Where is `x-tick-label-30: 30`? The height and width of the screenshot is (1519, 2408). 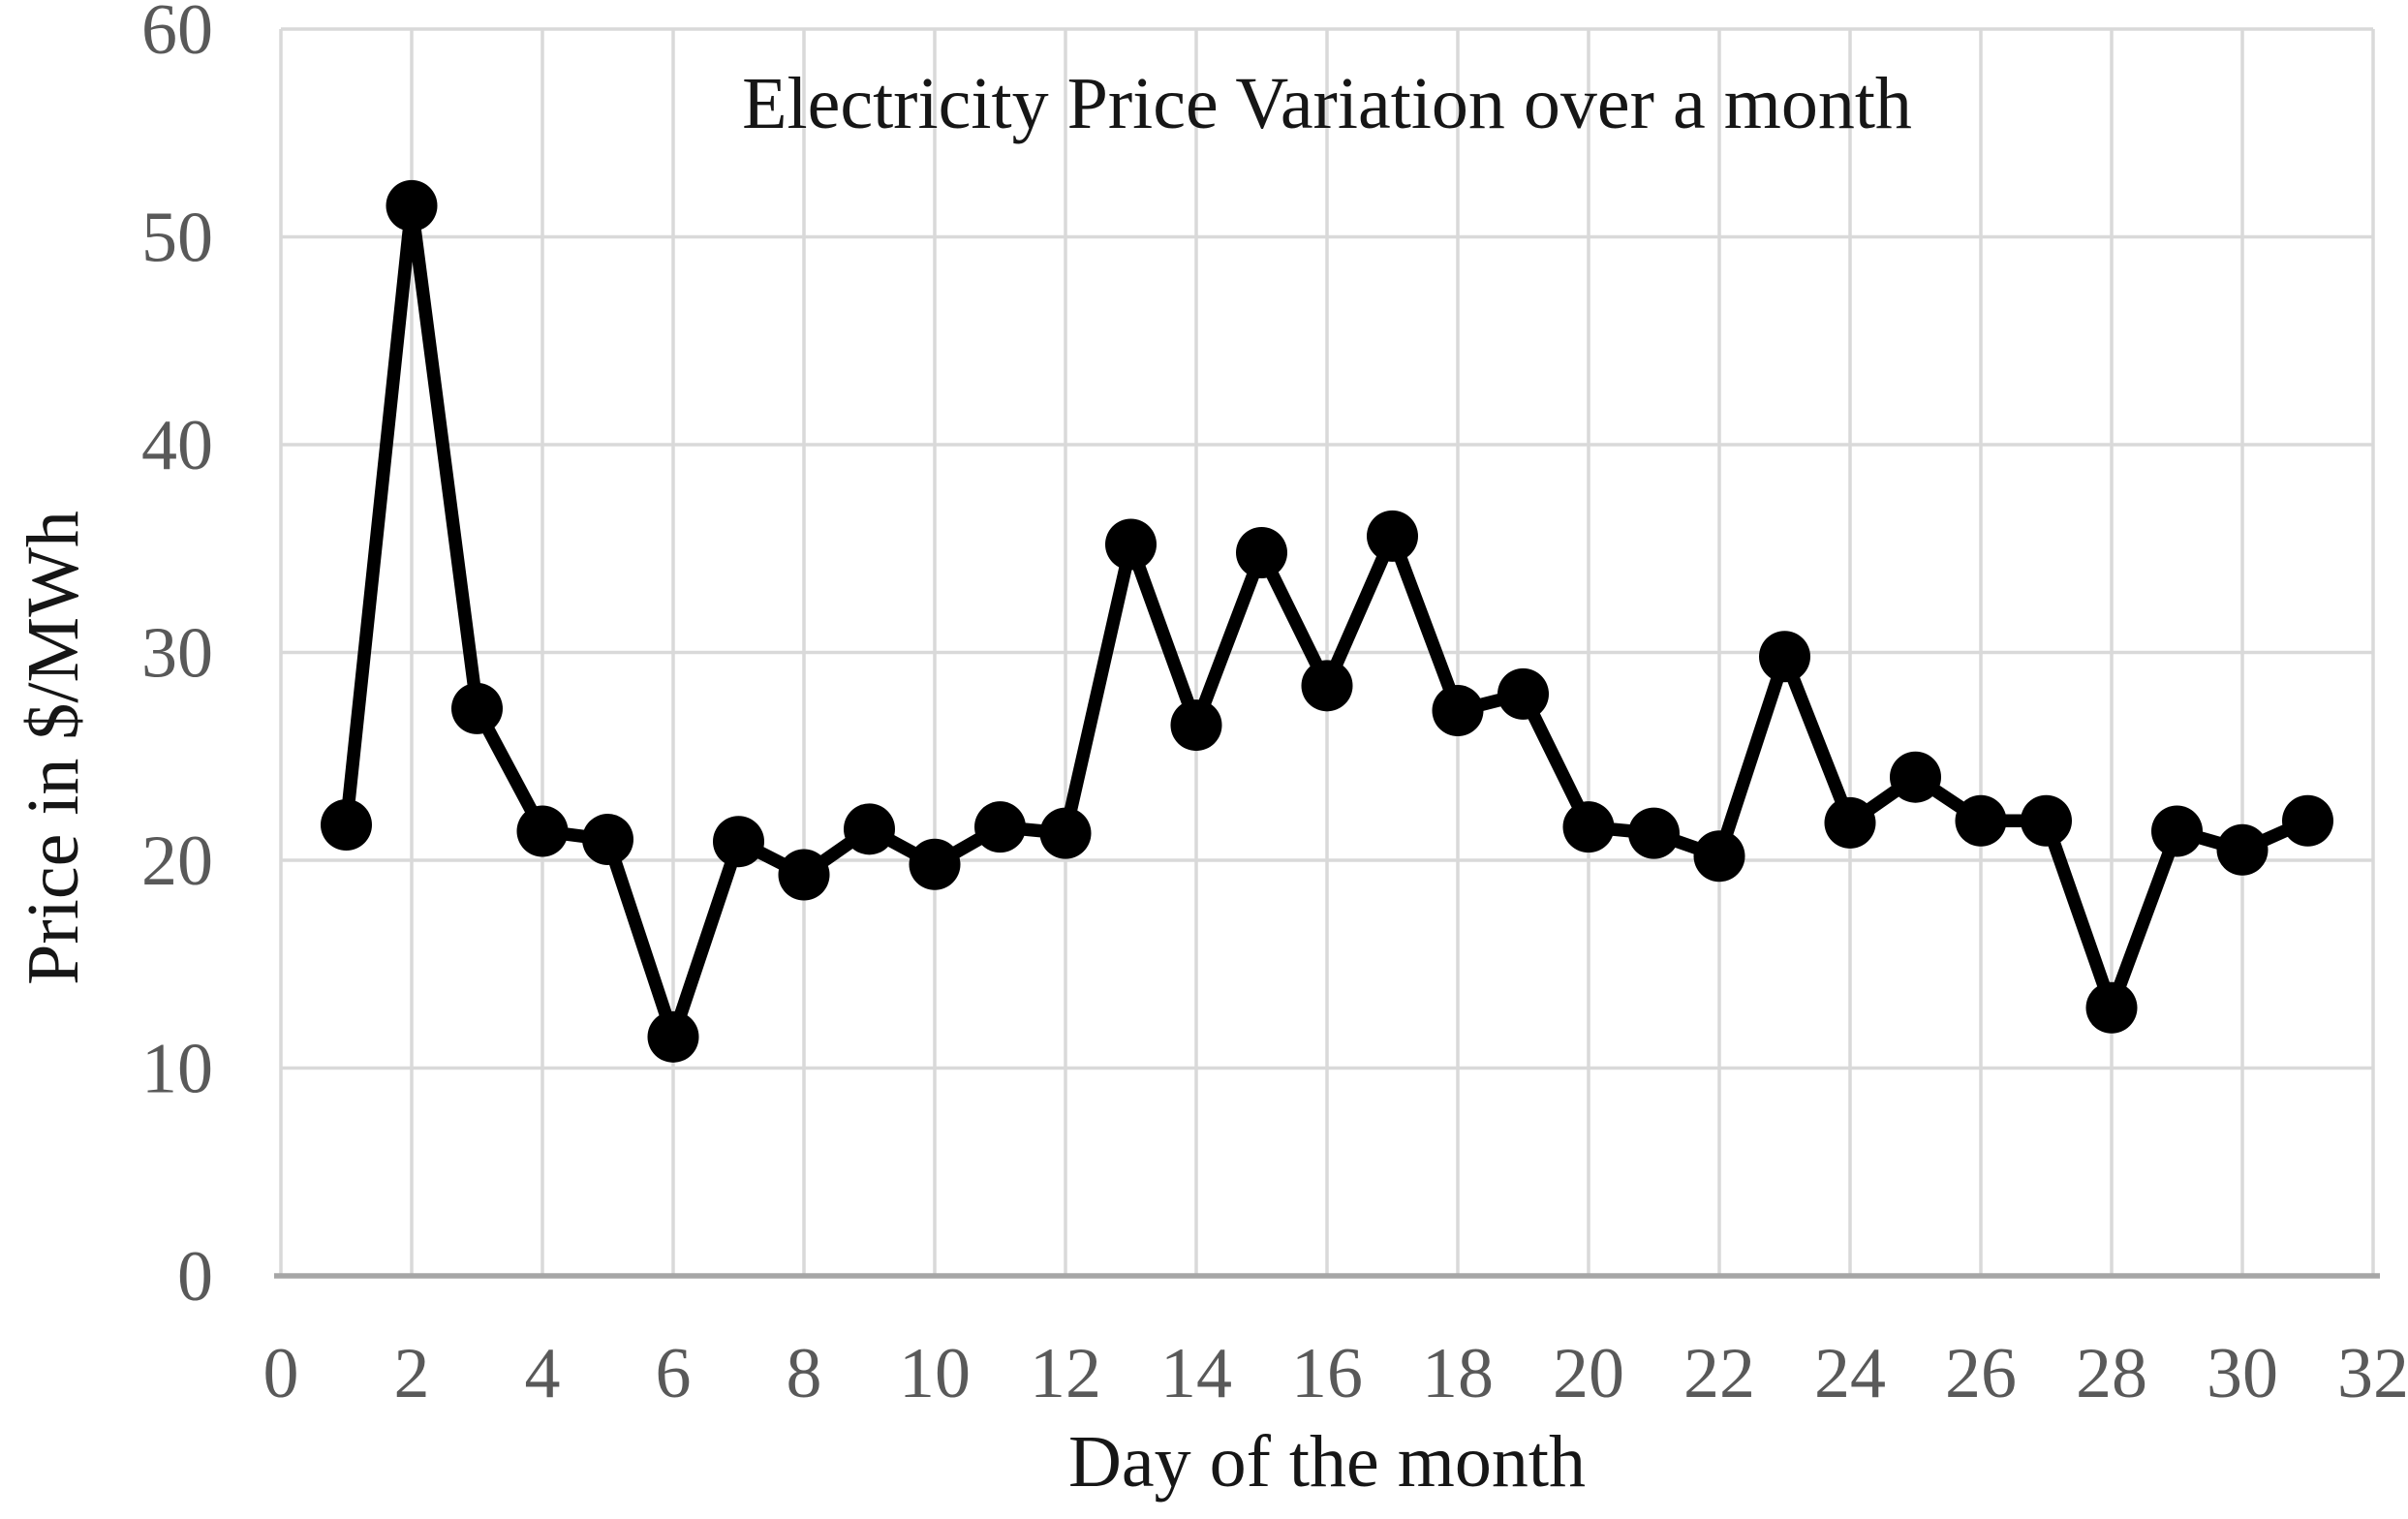
x-tick-label-30: 30 is located at coordinates (2242, 1373).